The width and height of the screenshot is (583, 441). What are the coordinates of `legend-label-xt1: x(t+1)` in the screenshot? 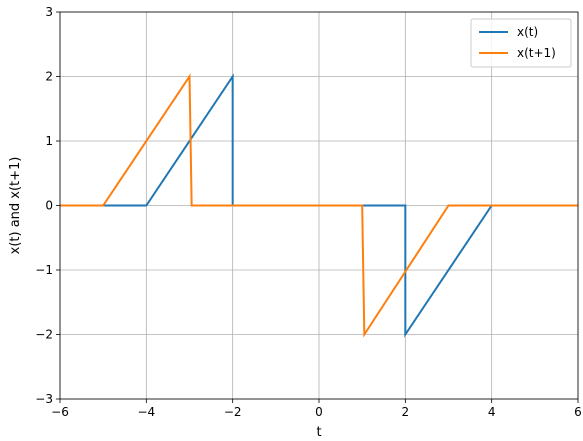 It's located at (536, 53).